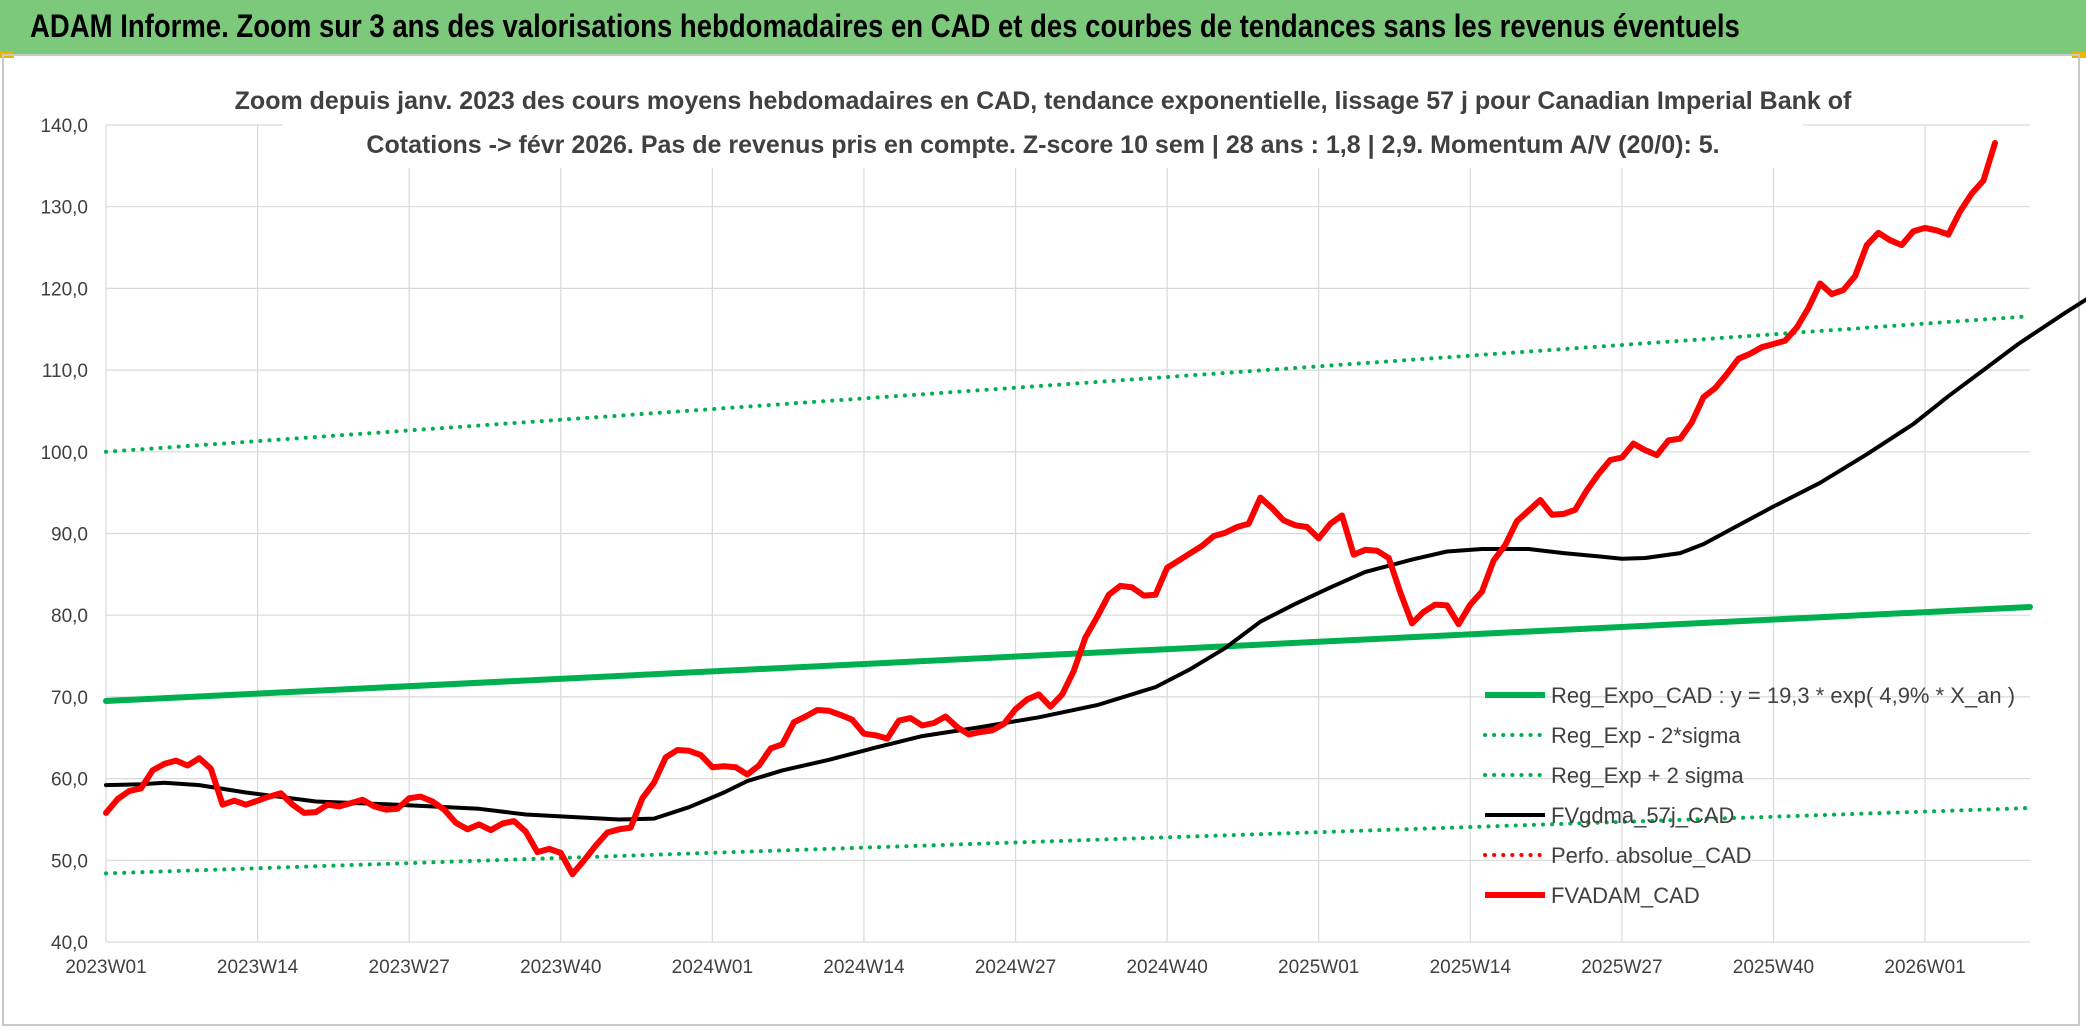  What do you see at coordinates (69, 698) in the screenshot?
I see `y-tick-label: 70,0` at bounding box center [69, 698].